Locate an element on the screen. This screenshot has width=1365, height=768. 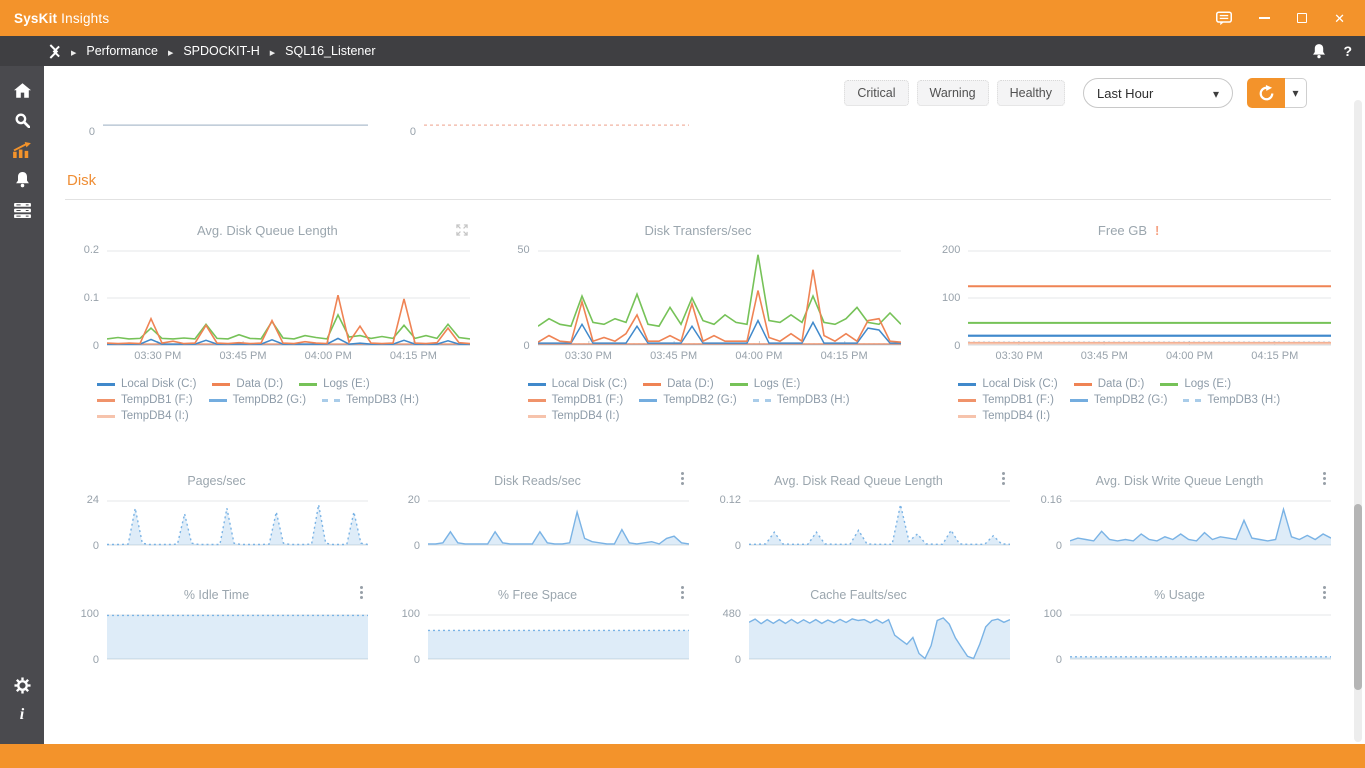
y-axis: 20 0 is located at coordinates (407, 523).